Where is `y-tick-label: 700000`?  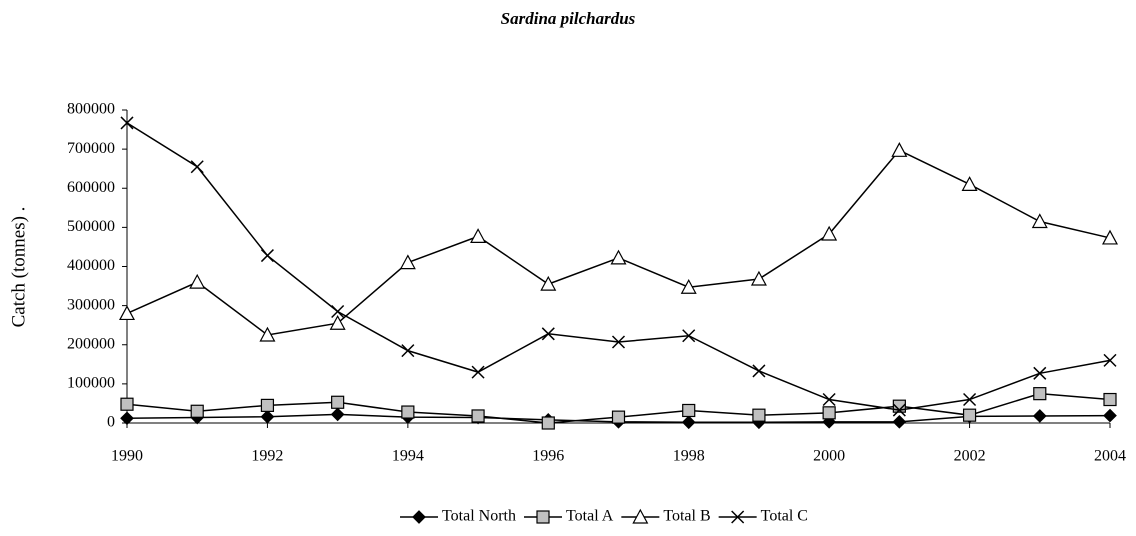 y-tick-label: 700000 is located at coordinates (91, 148).